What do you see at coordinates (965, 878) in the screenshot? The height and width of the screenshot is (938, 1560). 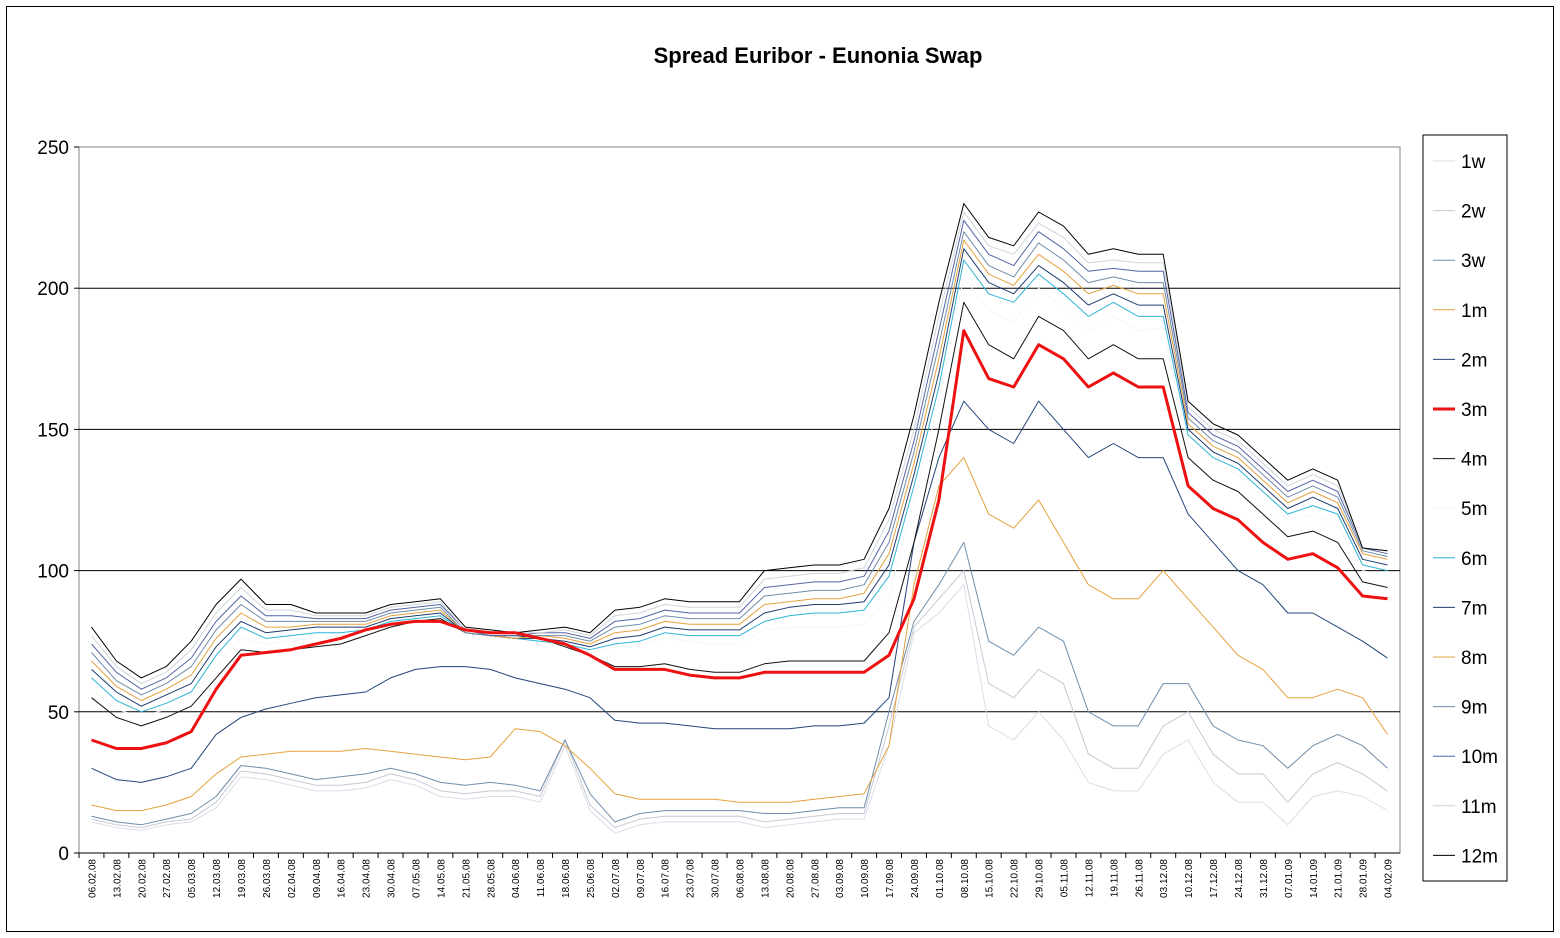 I see `x-tick-label: 08.10.08` at bounding box center [965, 878].